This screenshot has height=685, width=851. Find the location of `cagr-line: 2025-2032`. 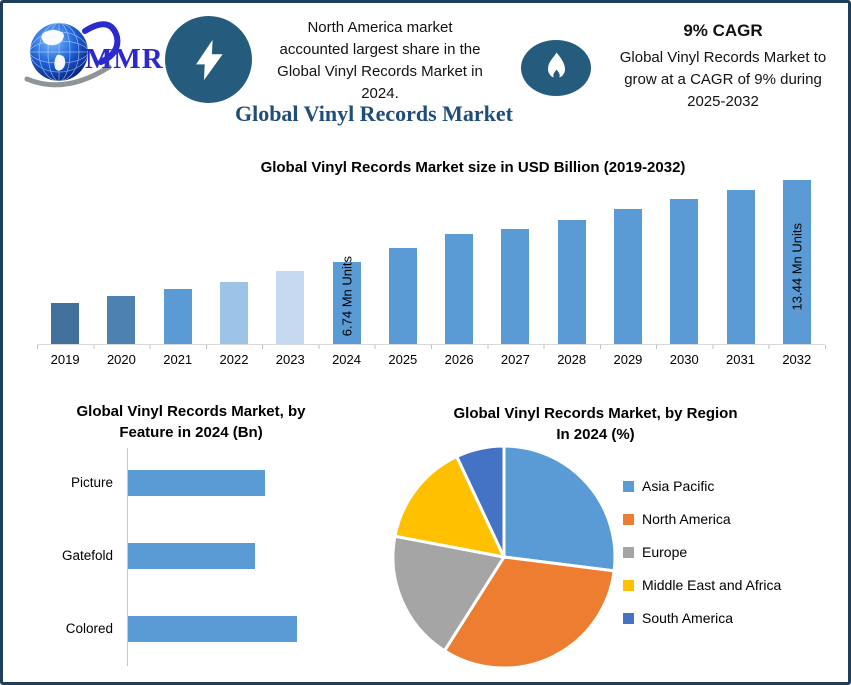

cagr-line: 2025-2032 is located at coordinates (723, 101).